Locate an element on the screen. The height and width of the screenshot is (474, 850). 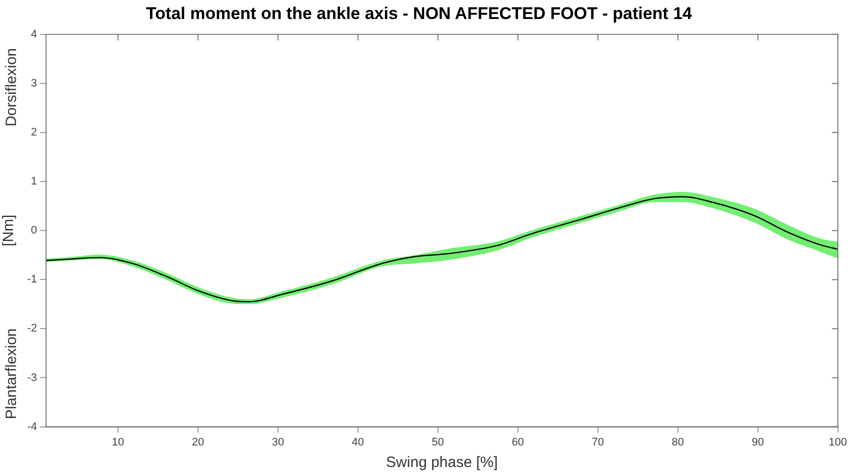
x-tick-label: 90 is located at coordinates (758, 442).